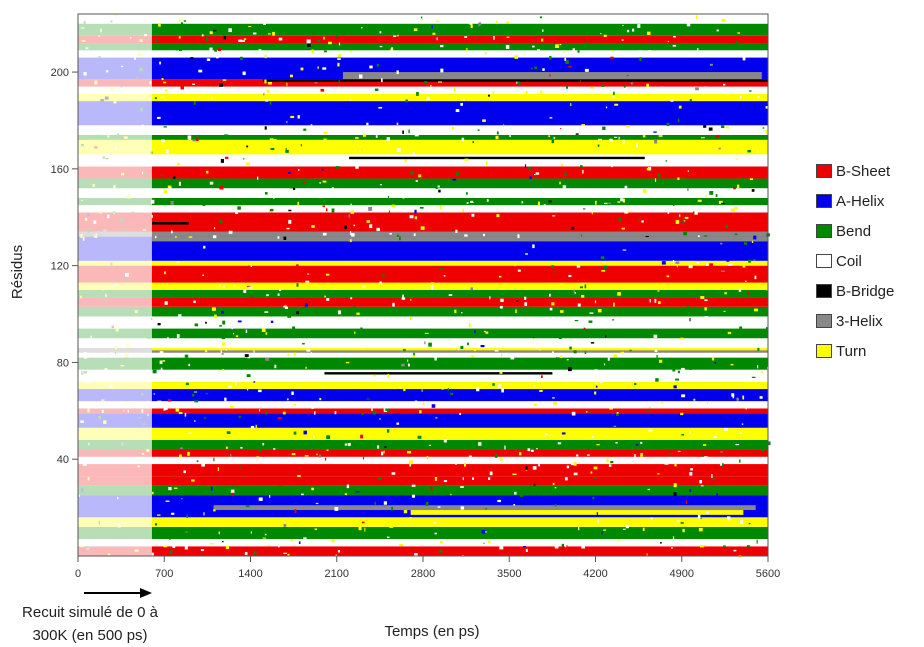 The width and height of the screenshot is (924, 647). Describe the element at coordinates (865, 291) in the screenshot. I see `legend-label-b-bridge: B-Bridge` at that location.